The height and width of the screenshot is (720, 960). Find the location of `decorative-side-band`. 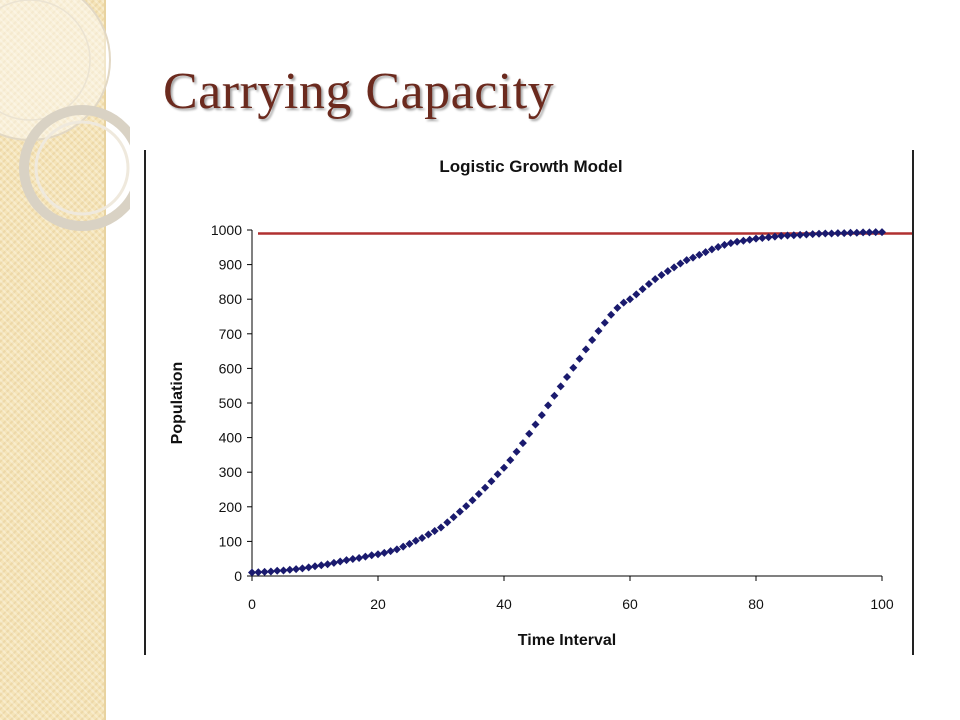

decorative-side-band is located at coordinates (53, 360).